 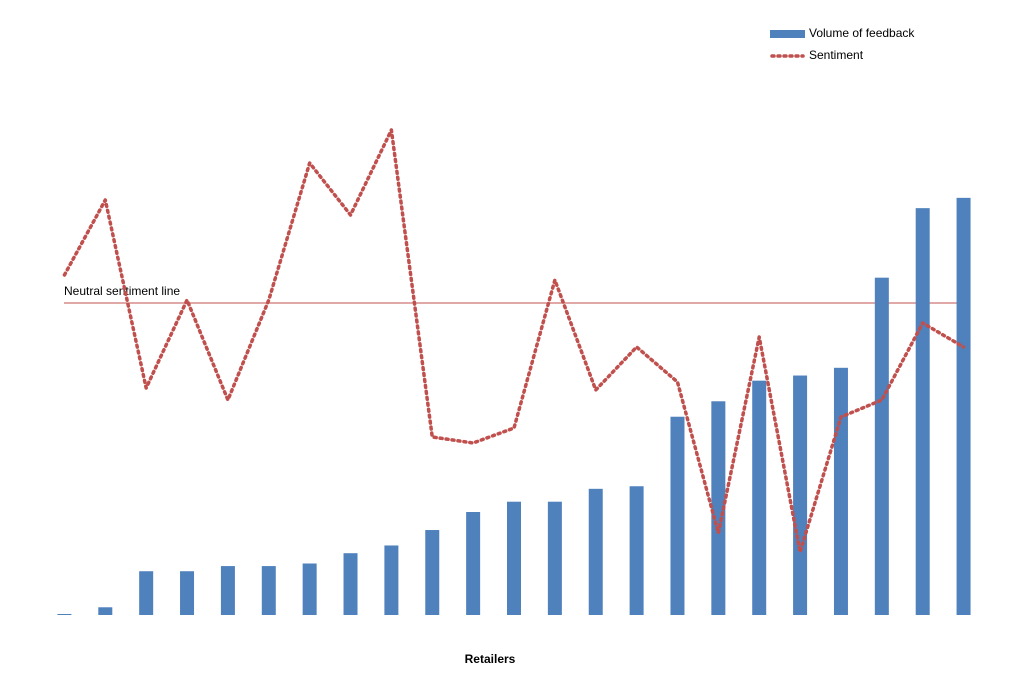 I want to click on x-axis-label: Retailers, so click(x=490, y=659).